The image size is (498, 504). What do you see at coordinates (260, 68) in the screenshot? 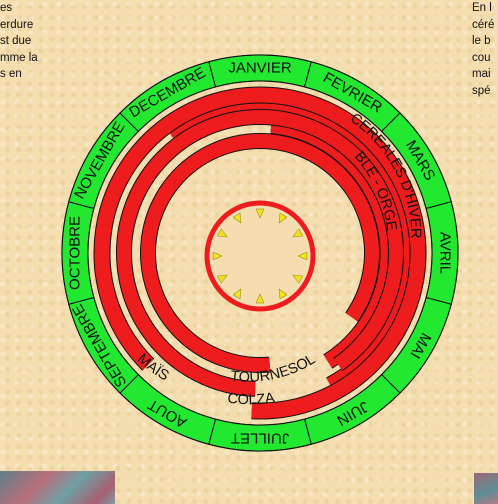
I see `month-label-janvier: JANVIER` at bounding box center [260, 68].